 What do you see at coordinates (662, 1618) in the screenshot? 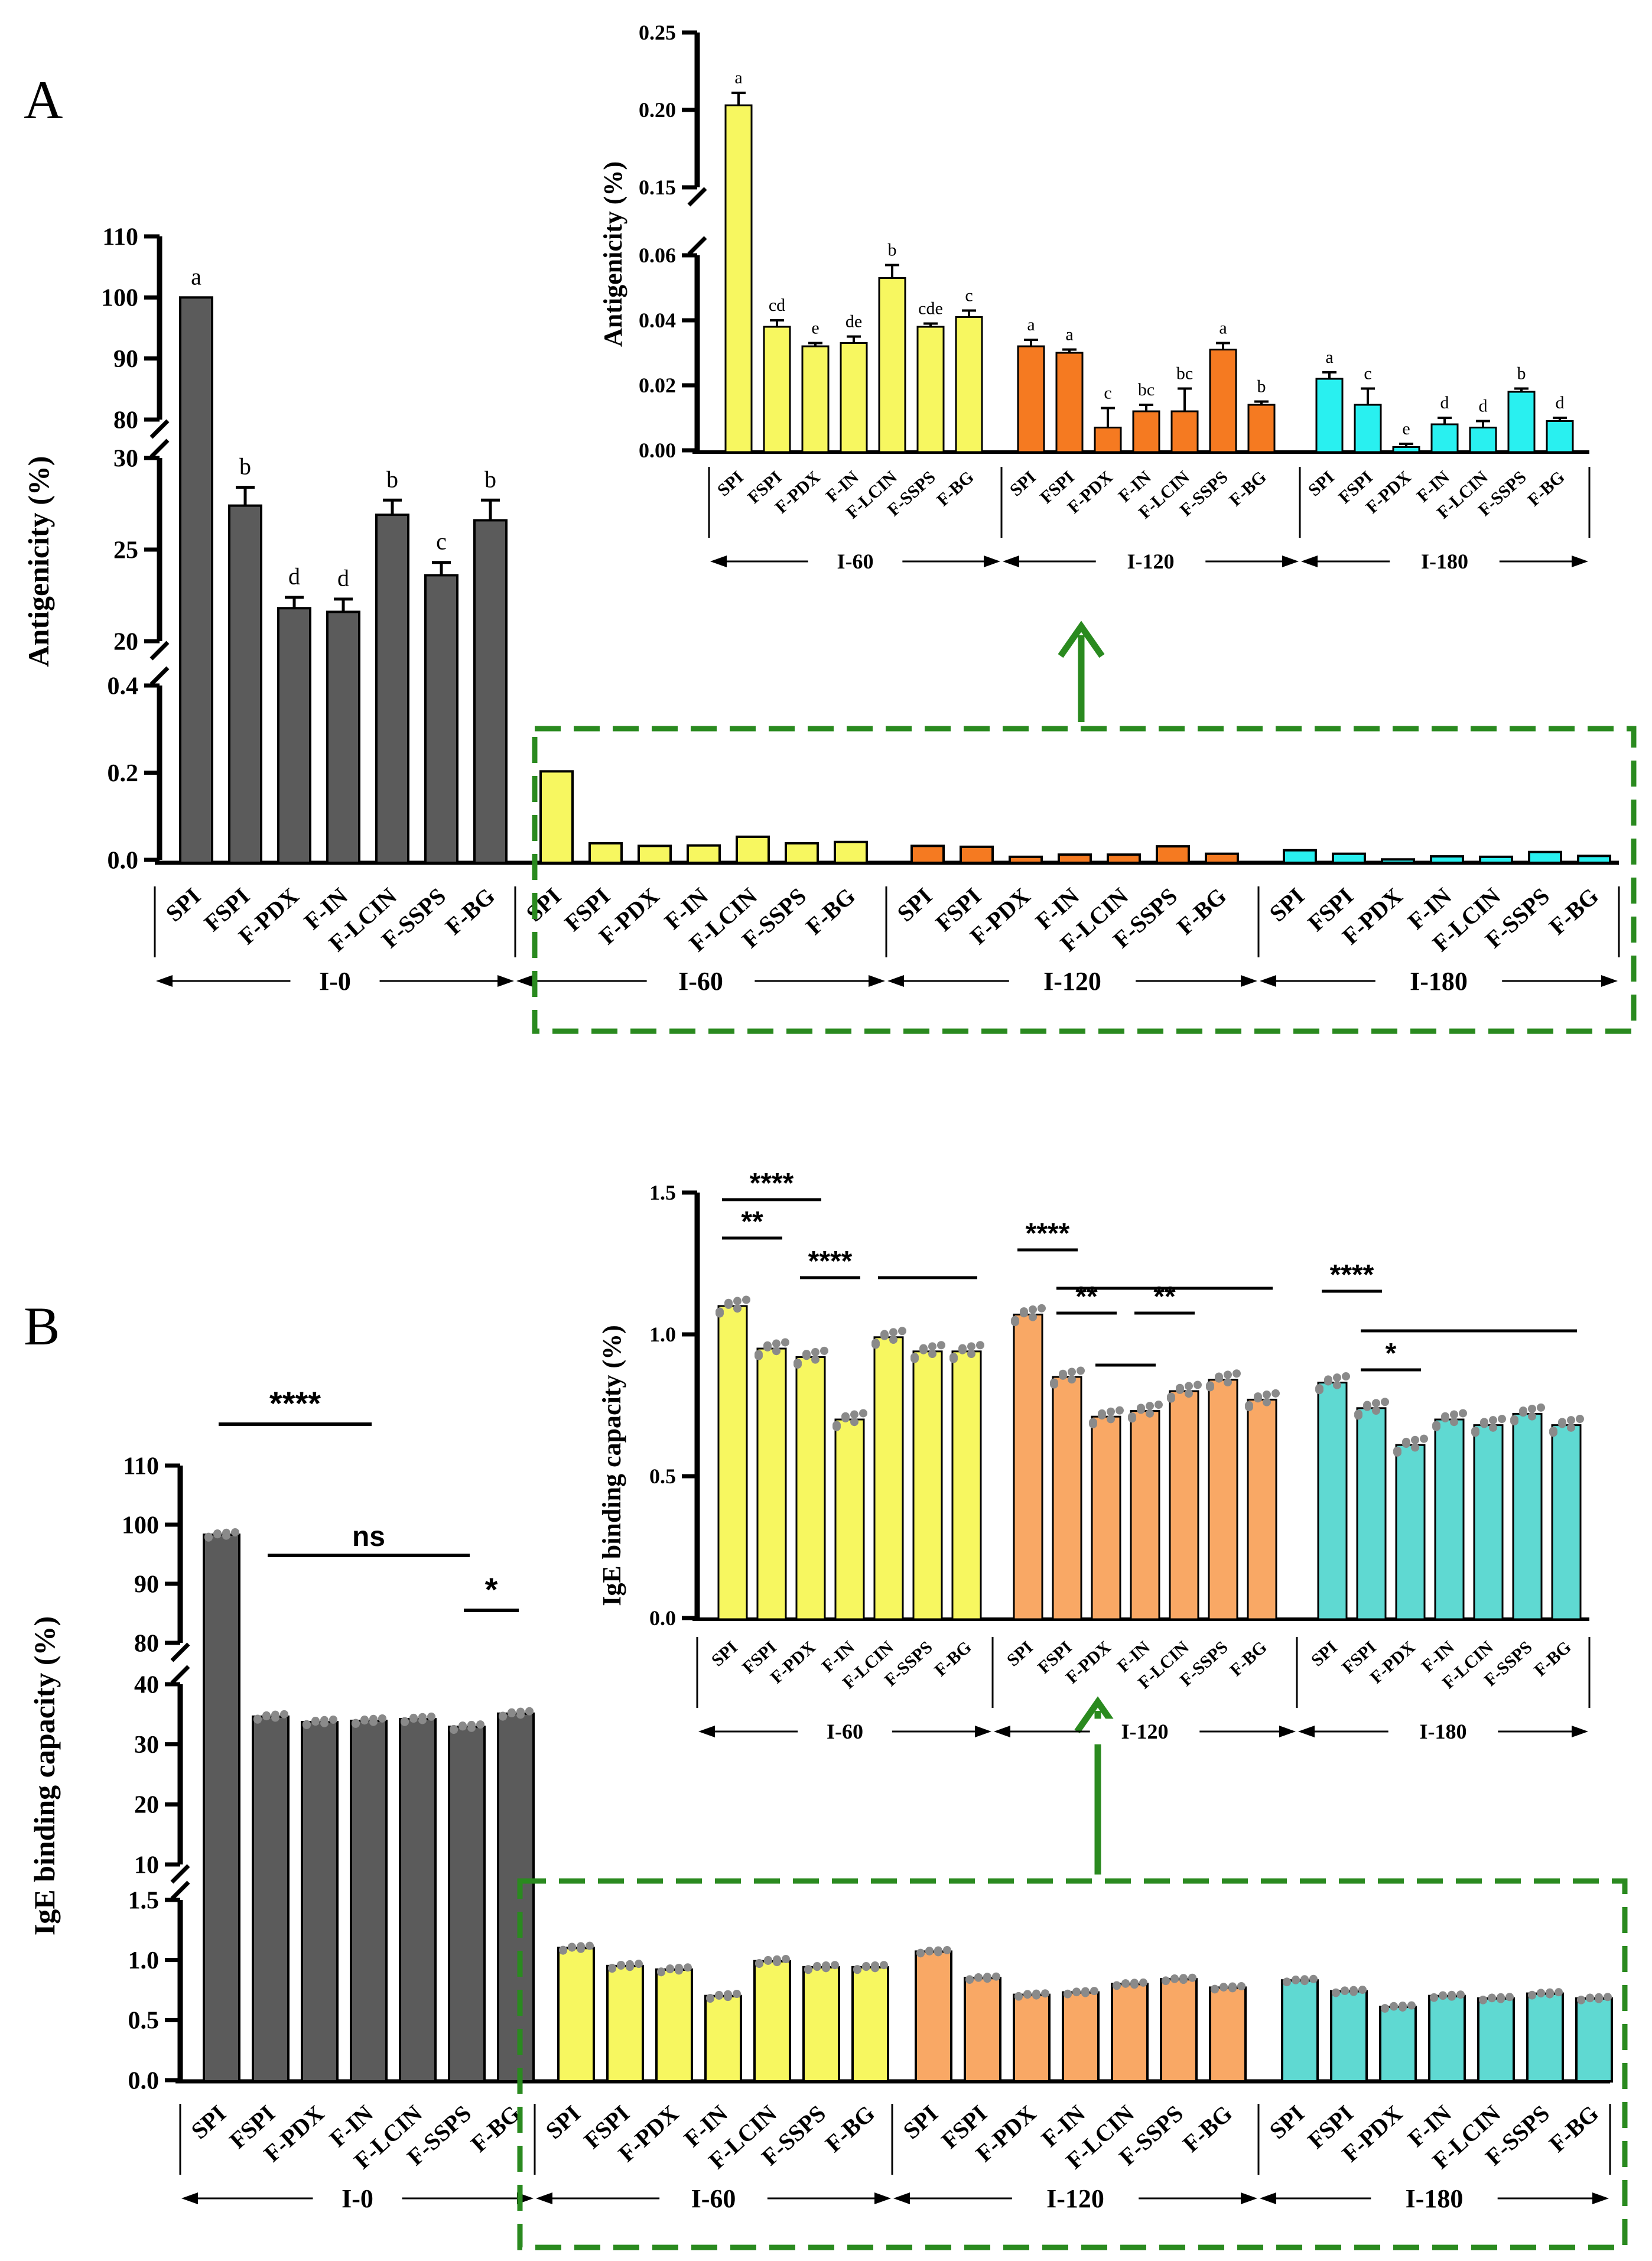
I see `panel-b-inset-yaxis-tick-label: 0.0` at bounding box center [662, 1618].